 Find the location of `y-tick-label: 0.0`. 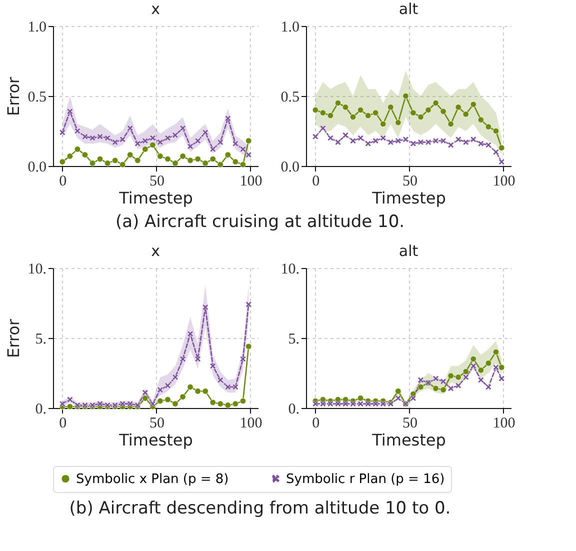

y-tick-label: 0.0 is located at coordinates (290, 168).